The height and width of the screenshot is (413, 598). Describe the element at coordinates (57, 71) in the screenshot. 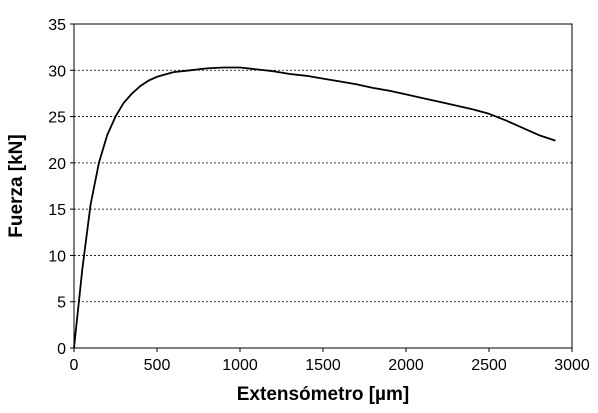

I see `y-tick-label: 30` at that location.